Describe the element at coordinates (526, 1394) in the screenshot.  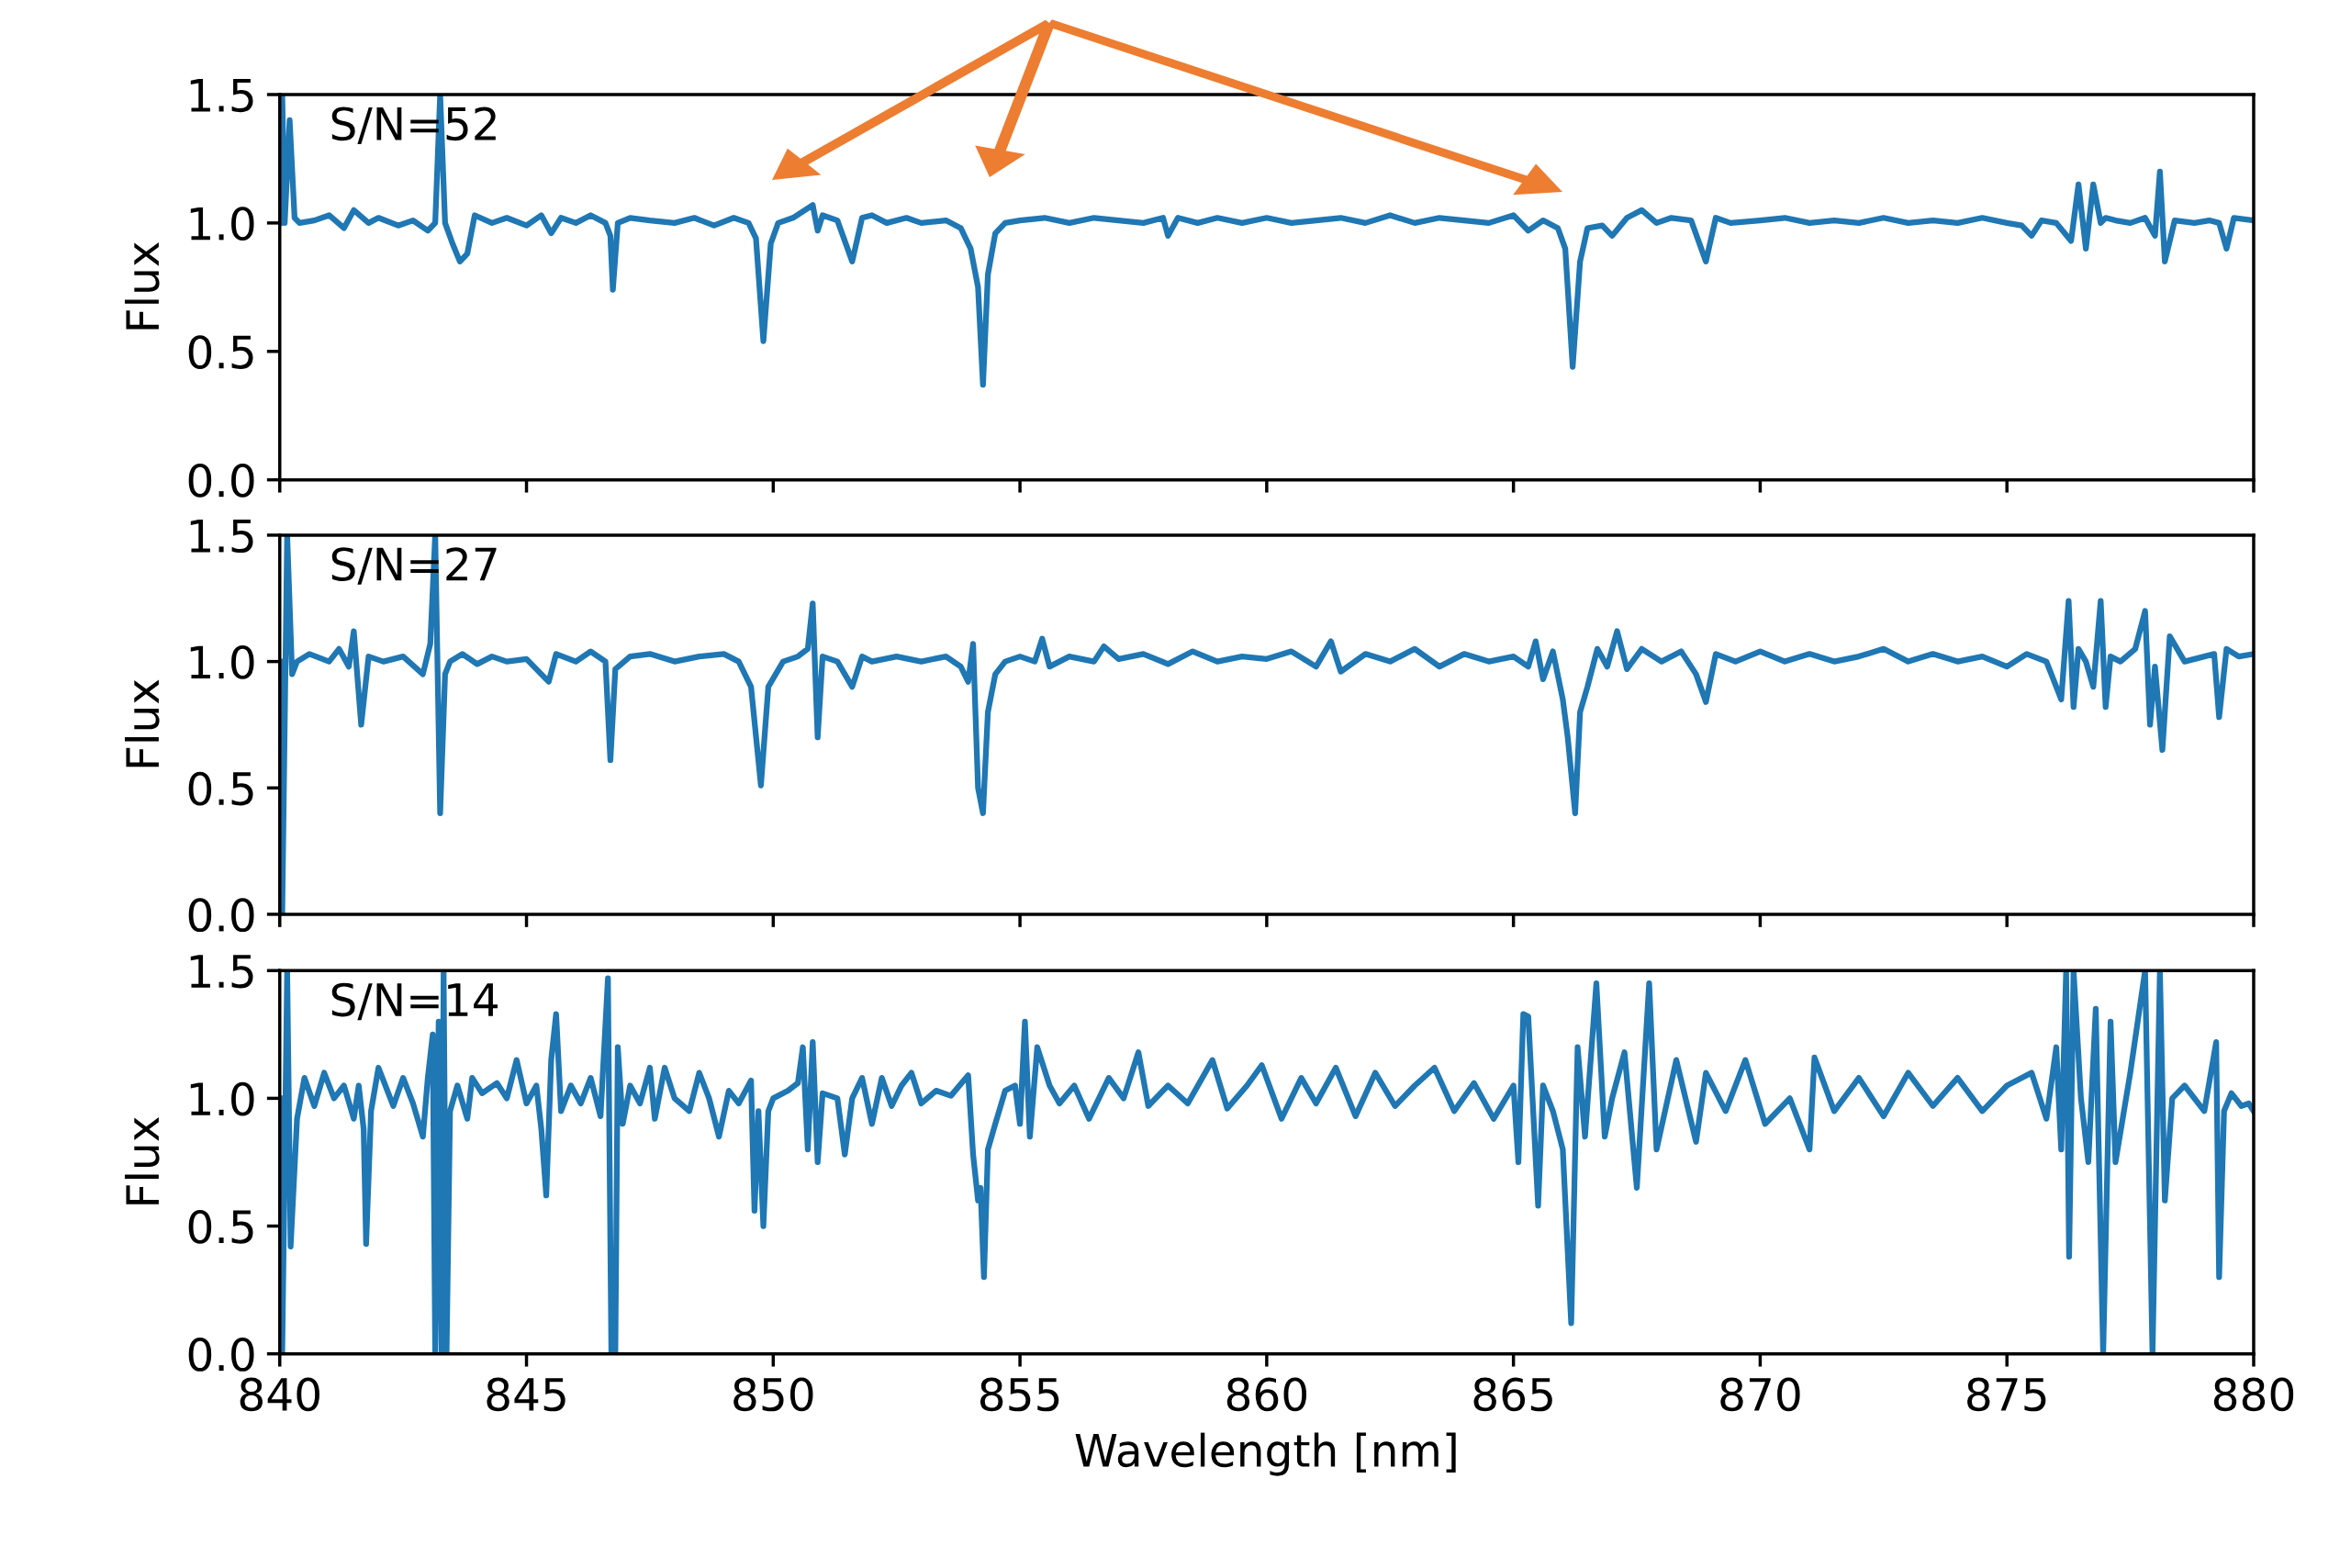
I see `x-tick-label: 845` at that location.